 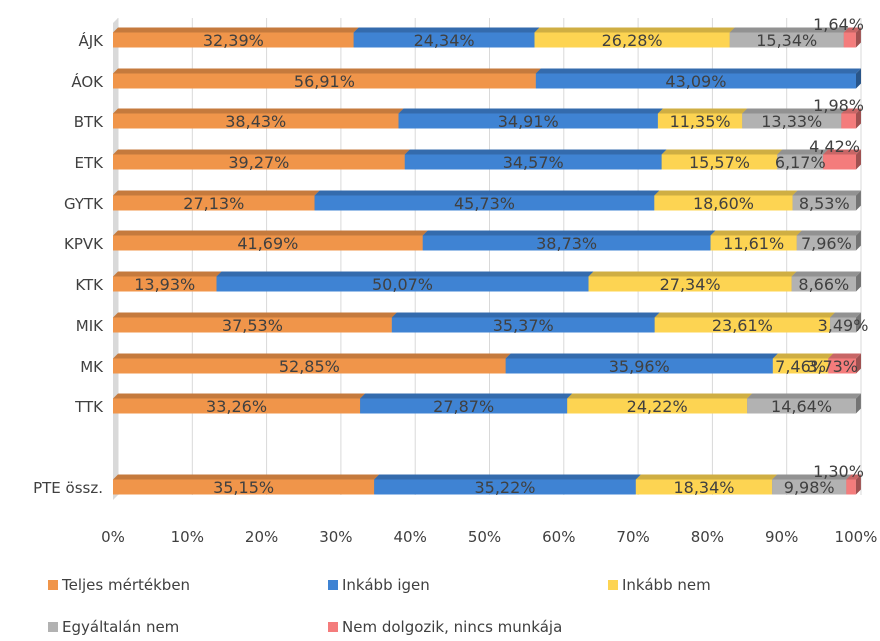 What do you see at coordinates (528, 121) in the screenshot?
I see `data-label: 34,91%` at bounding box center [528, 121].